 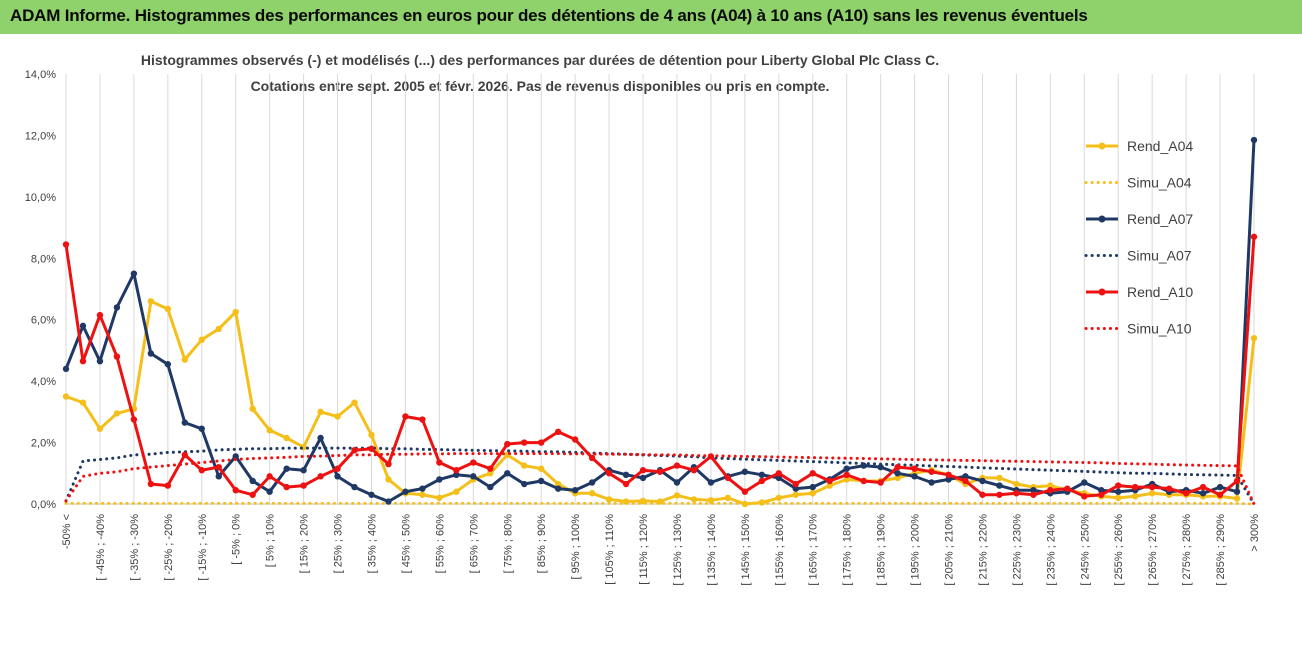 I want to click on legend-label: Rend_A10, so click(x=1160, y=292).